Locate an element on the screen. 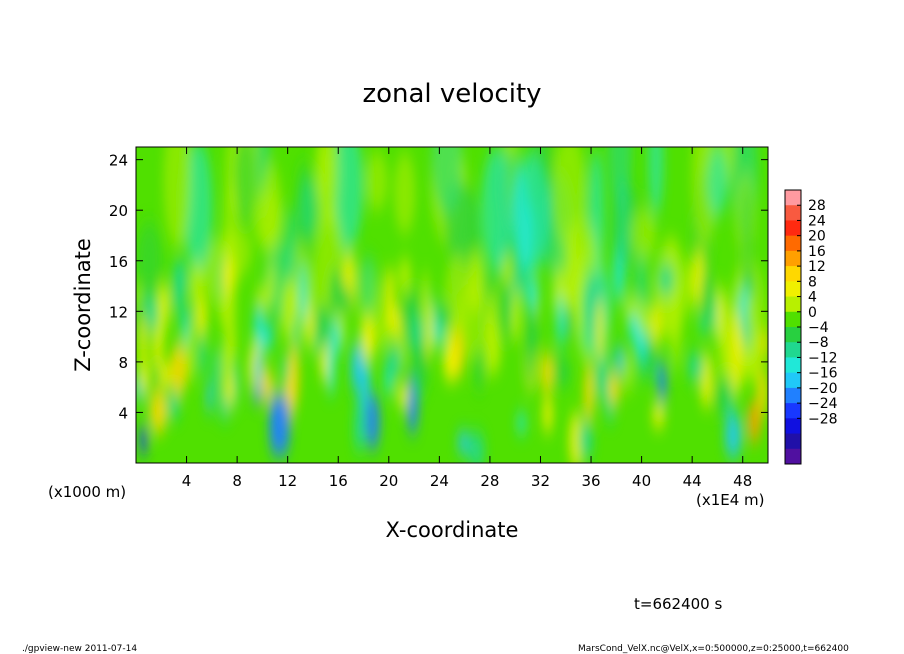 The width and height of the screenshot is (904, 654). x-tick-label: 16 is located at coordinates (338, 481).